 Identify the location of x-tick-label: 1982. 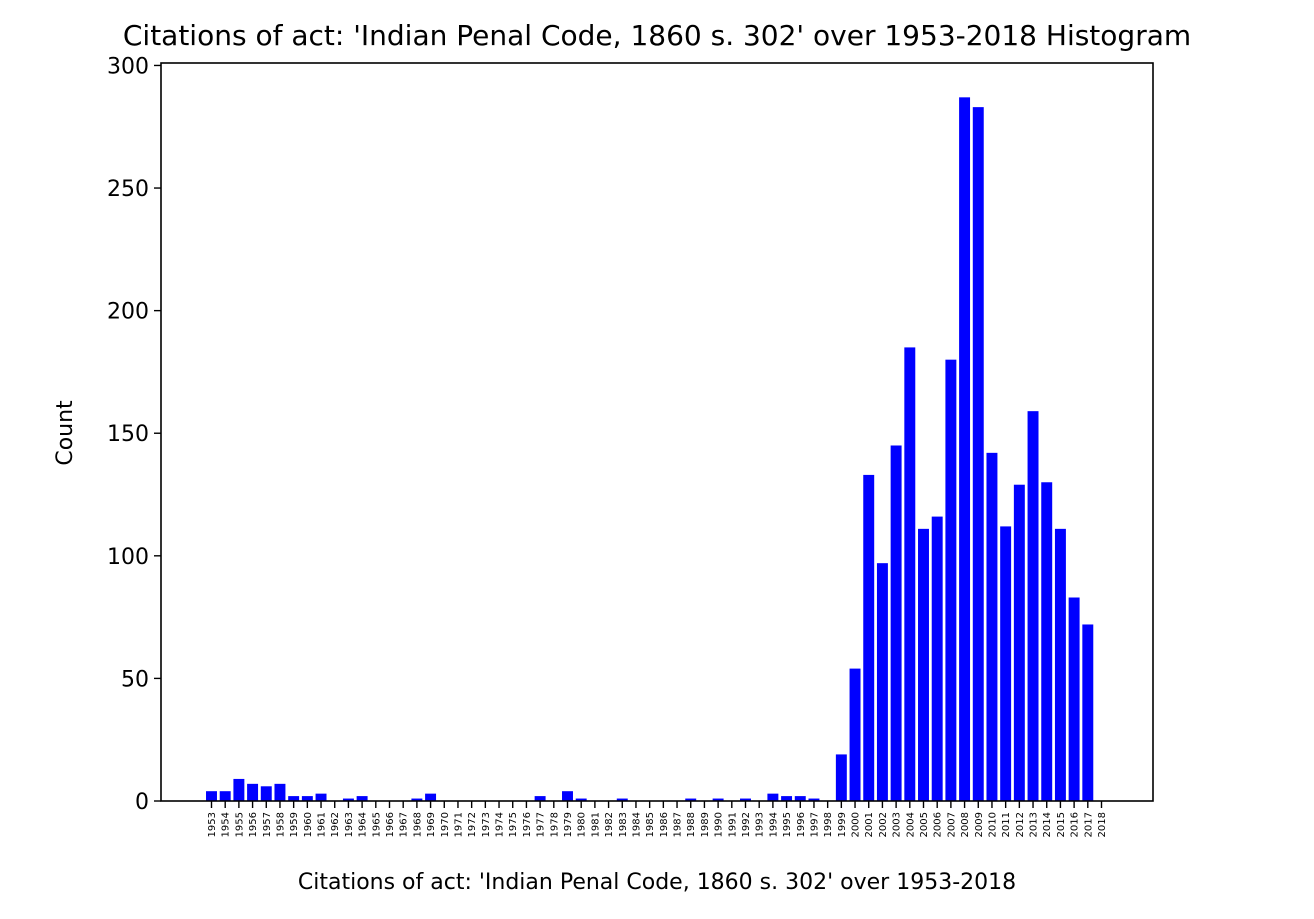
(609, 824).